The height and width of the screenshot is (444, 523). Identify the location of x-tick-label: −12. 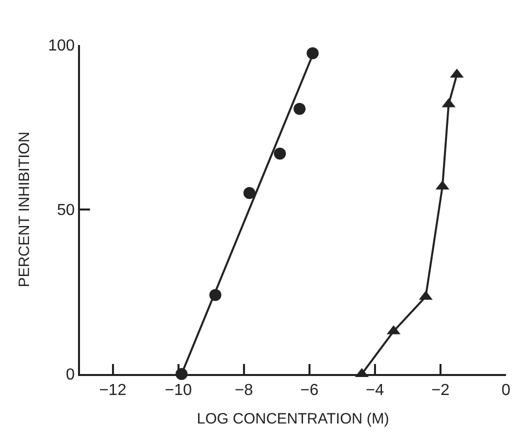
(112, 391).